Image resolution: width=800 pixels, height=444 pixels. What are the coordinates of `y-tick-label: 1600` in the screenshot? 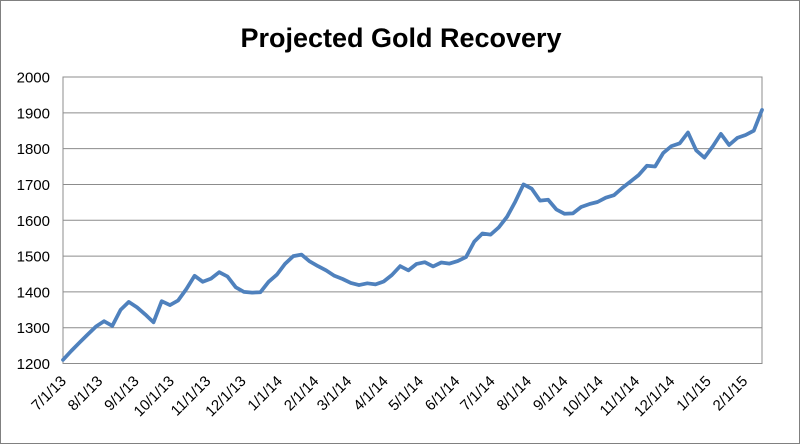 It's located at (33, 221).